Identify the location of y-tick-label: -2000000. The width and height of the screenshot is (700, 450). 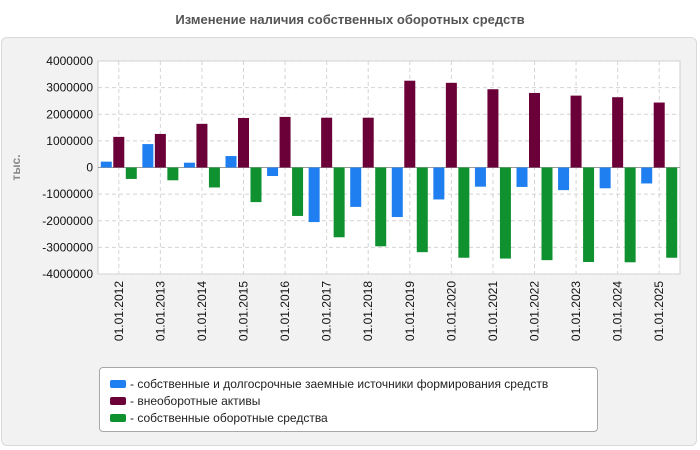
(67, 221).